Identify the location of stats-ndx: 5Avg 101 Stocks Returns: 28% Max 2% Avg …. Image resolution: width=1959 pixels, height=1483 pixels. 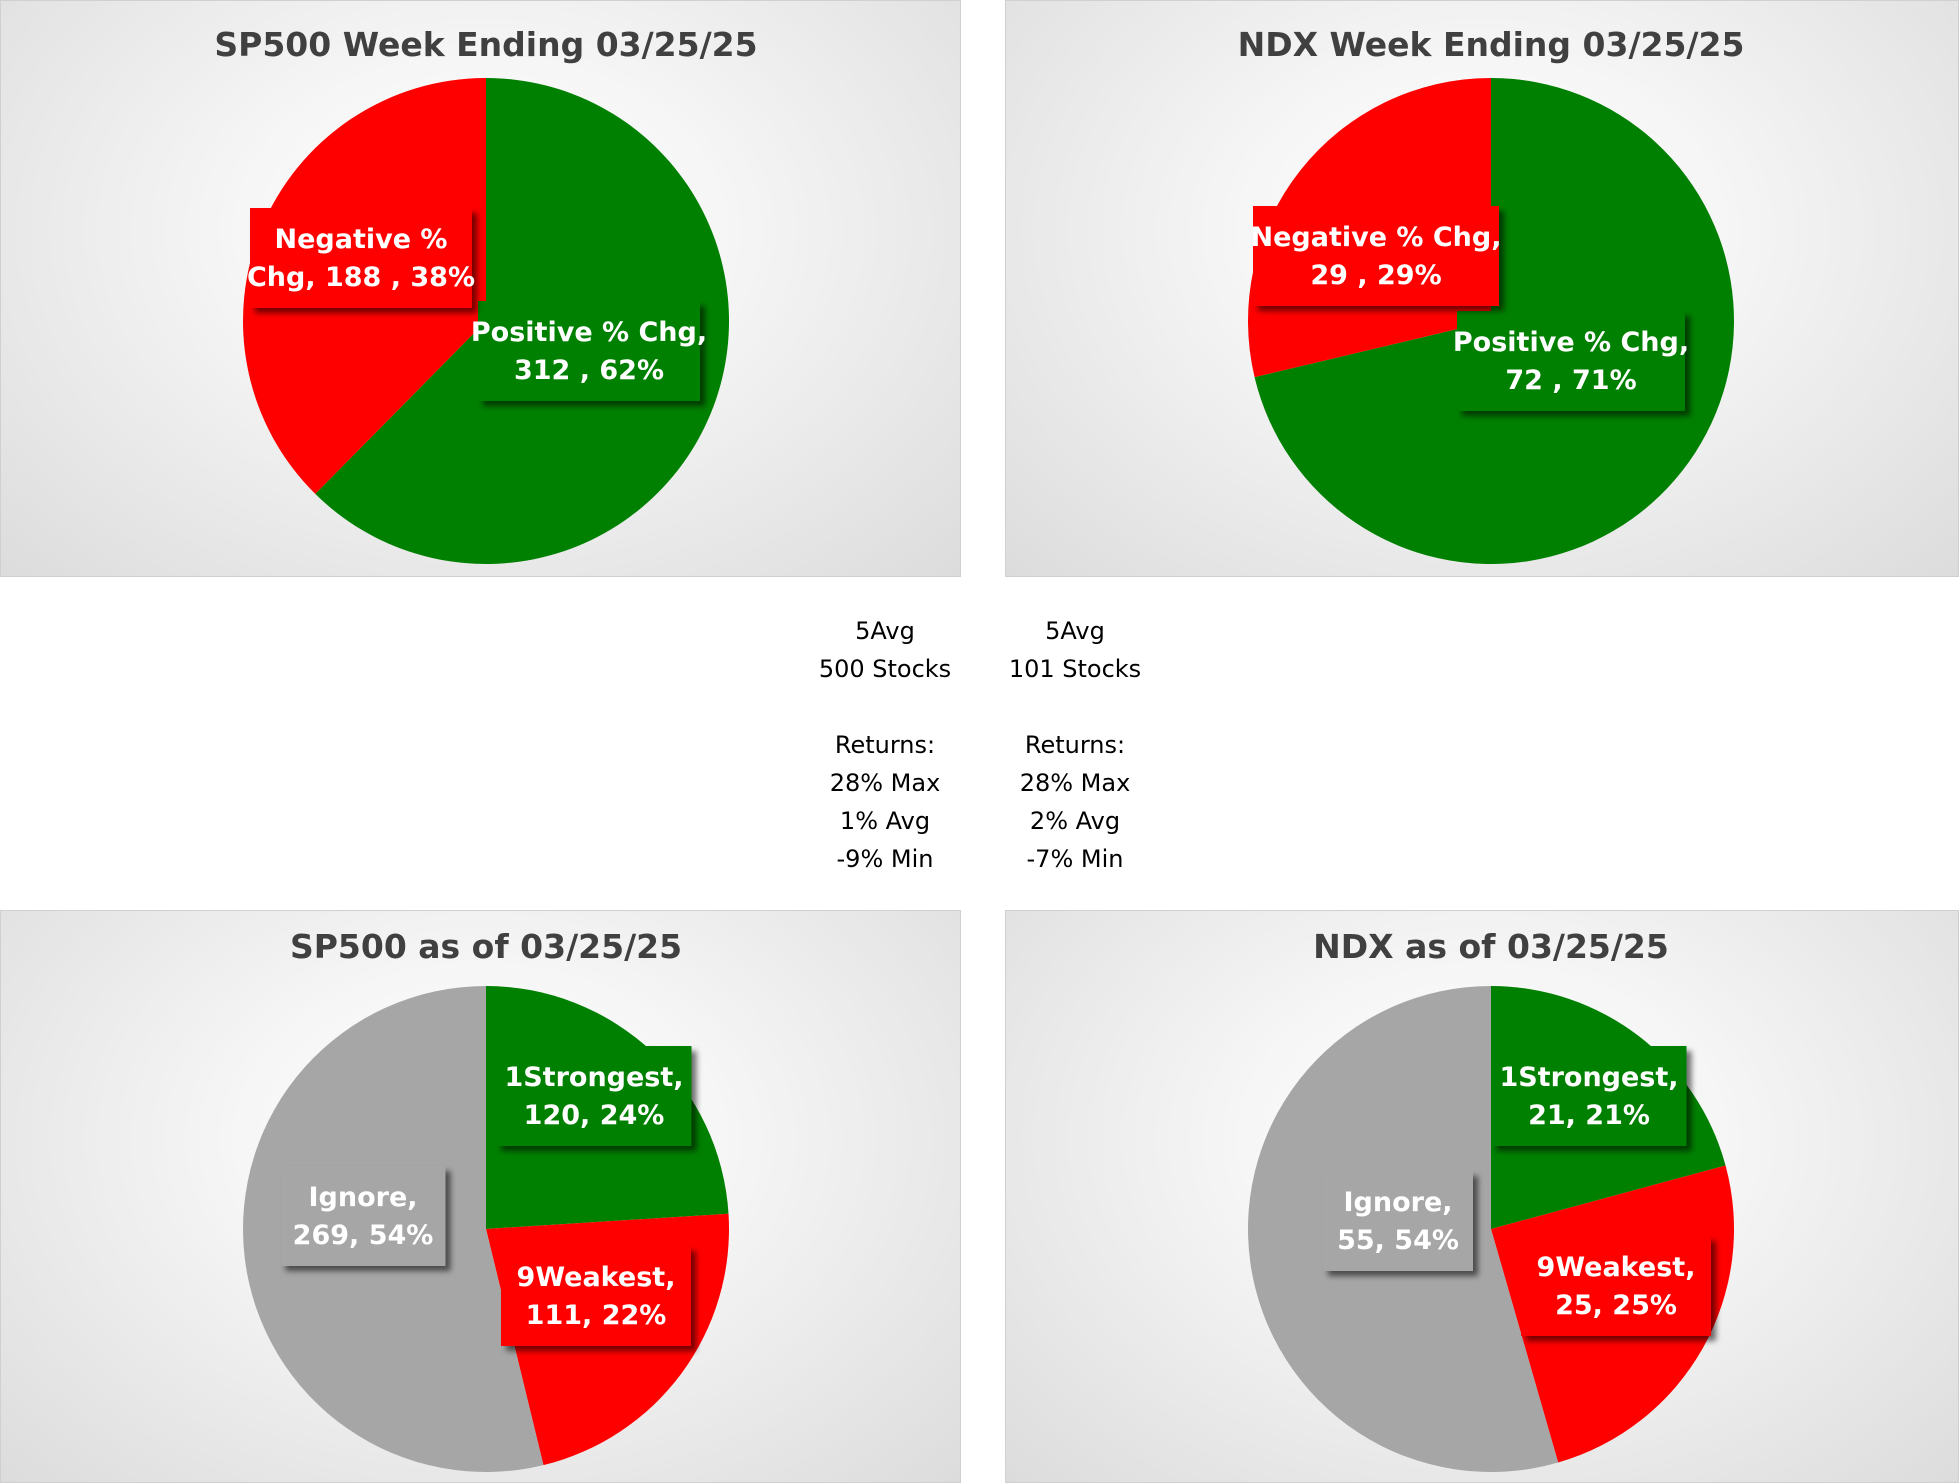
(1075, 745).